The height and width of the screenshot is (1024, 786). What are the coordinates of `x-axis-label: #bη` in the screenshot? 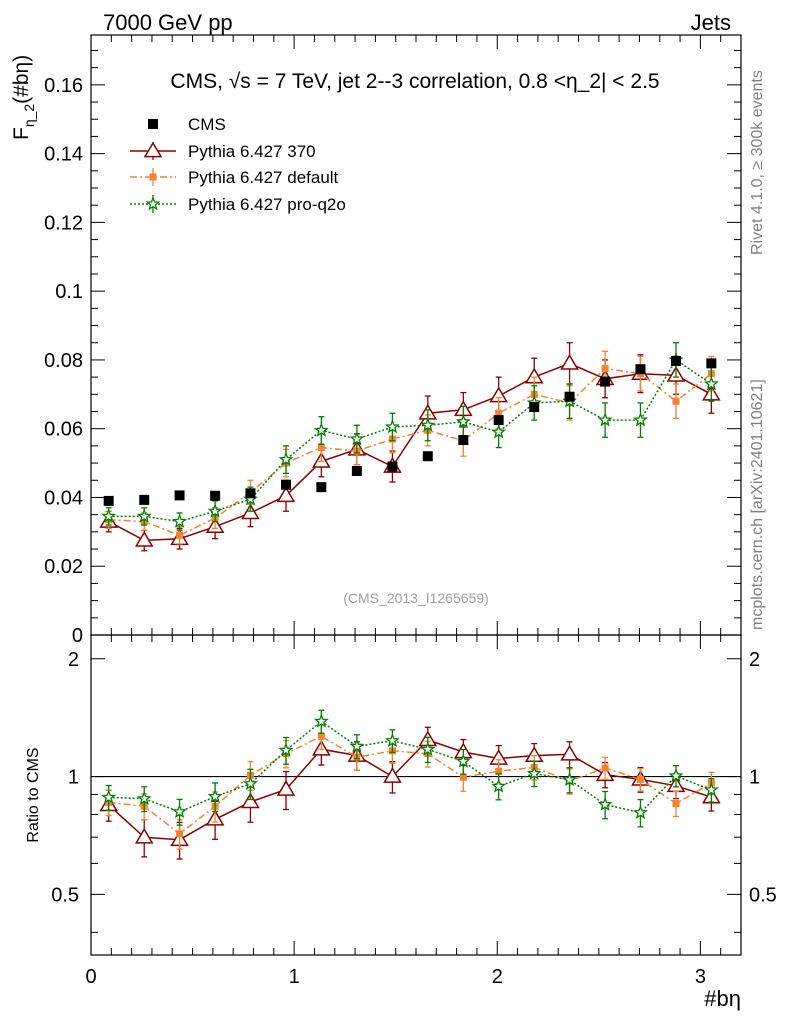 It's located at (722, 998).